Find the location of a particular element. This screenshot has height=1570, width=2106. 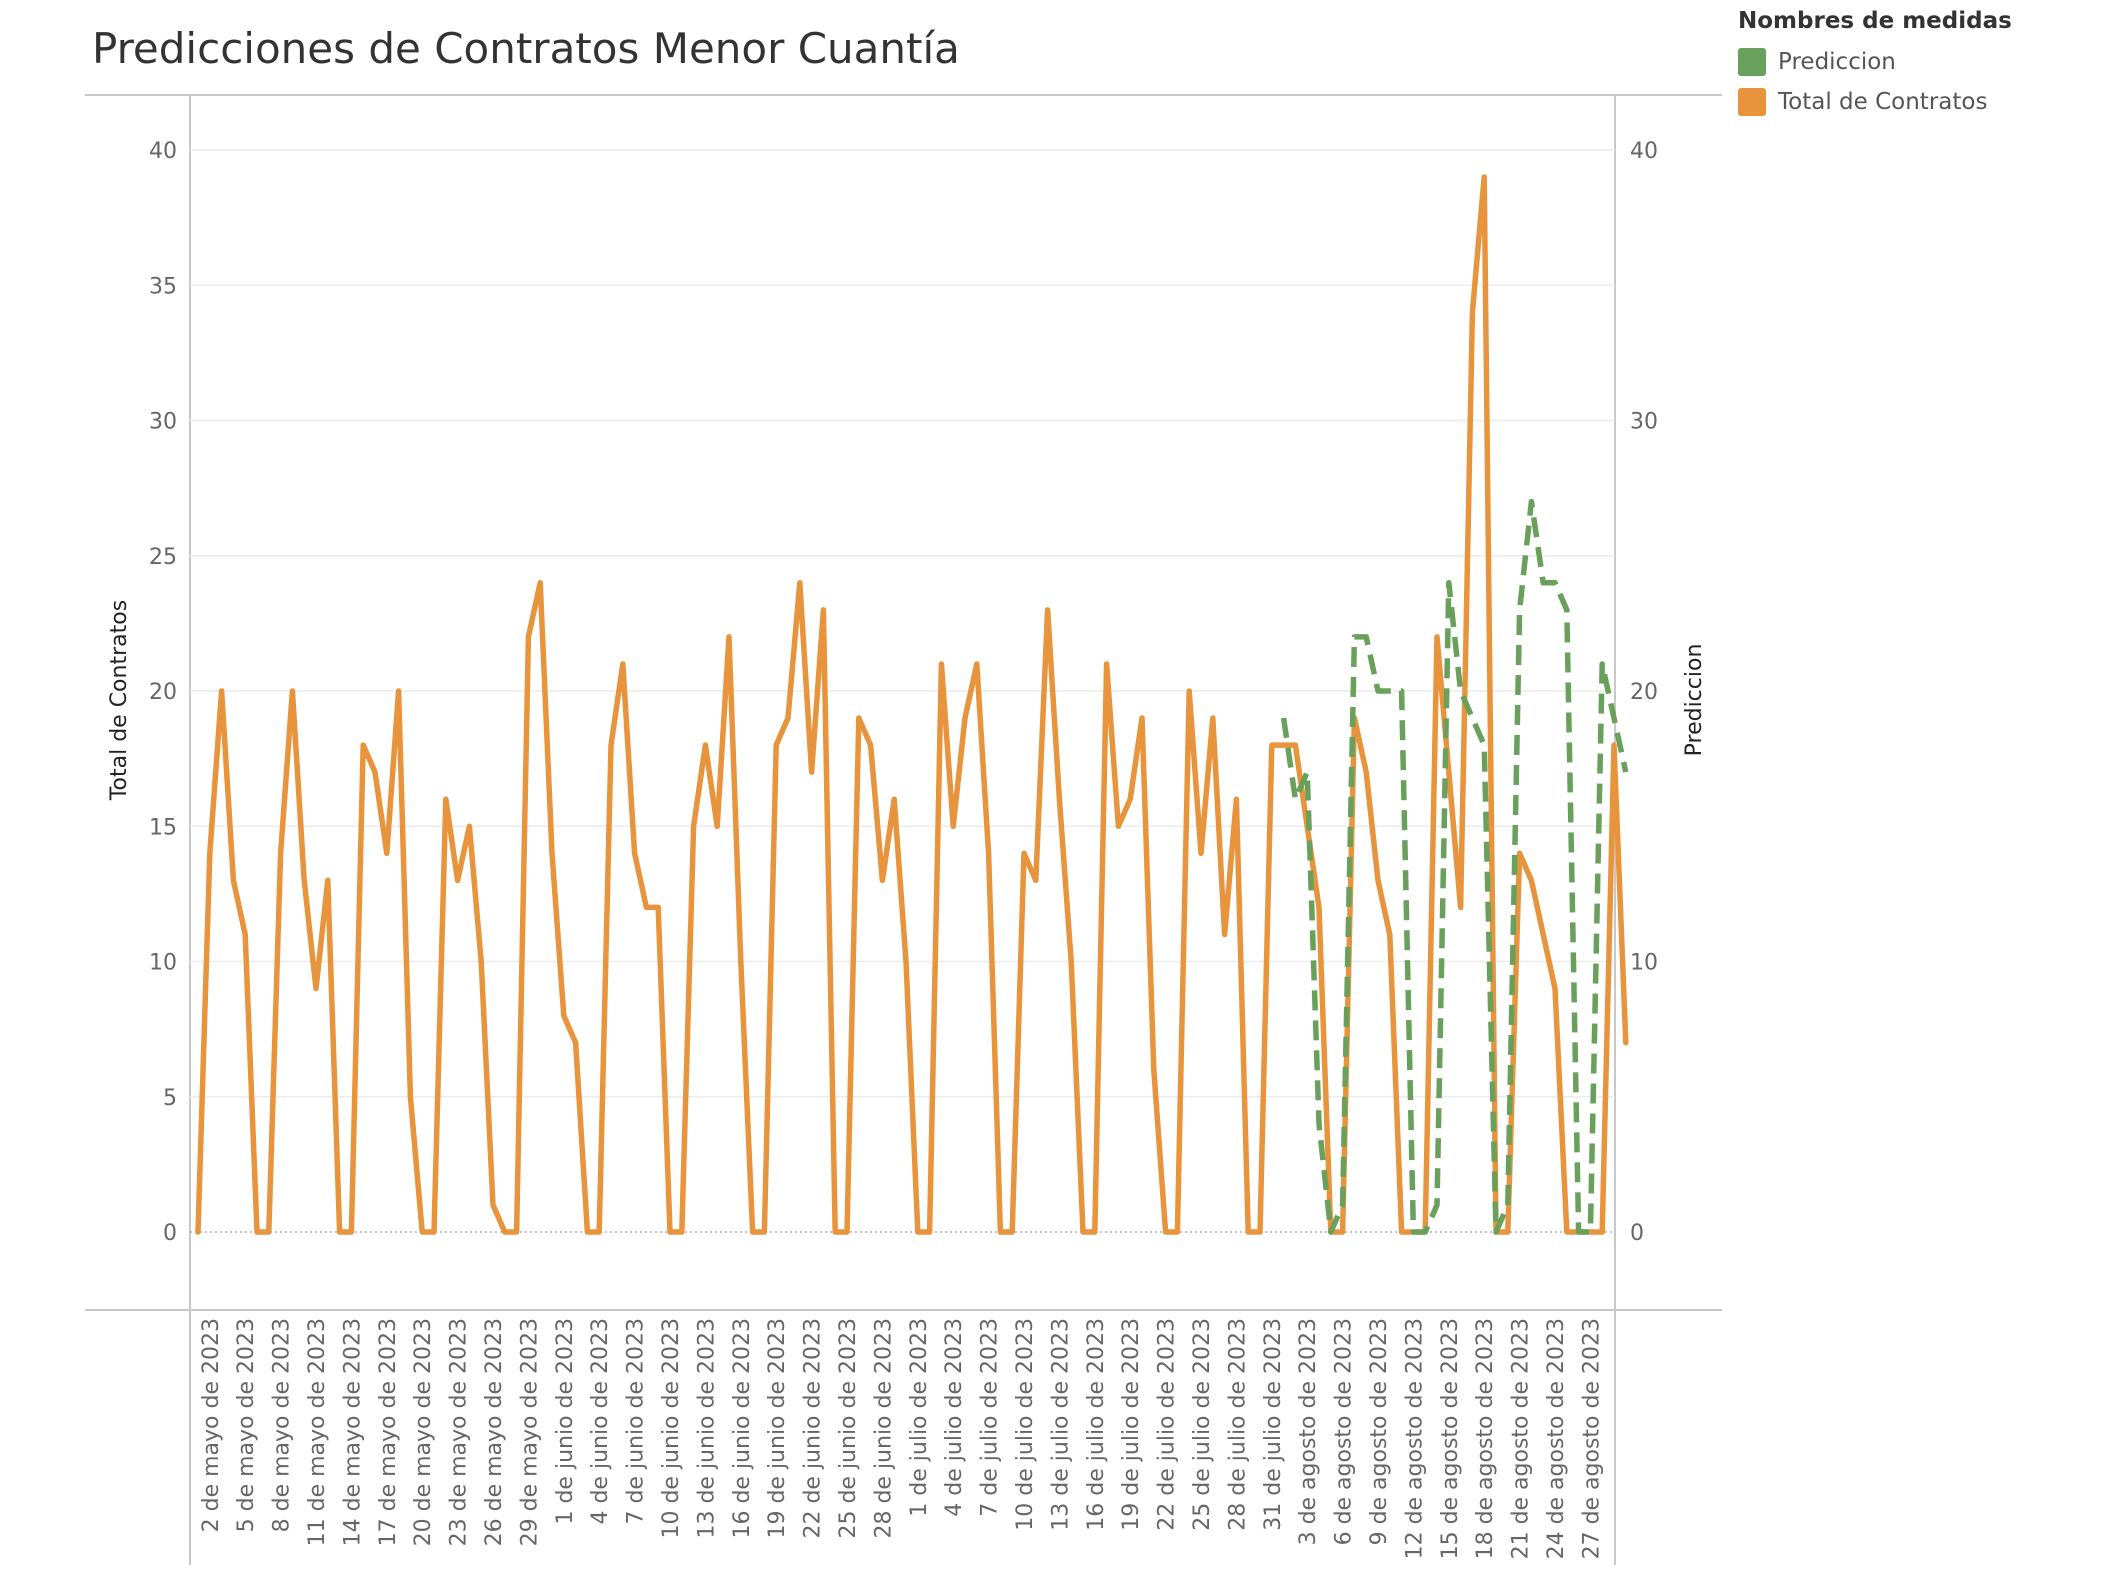

y-tick-label-5: 25 is located at coordinates (163, 557).